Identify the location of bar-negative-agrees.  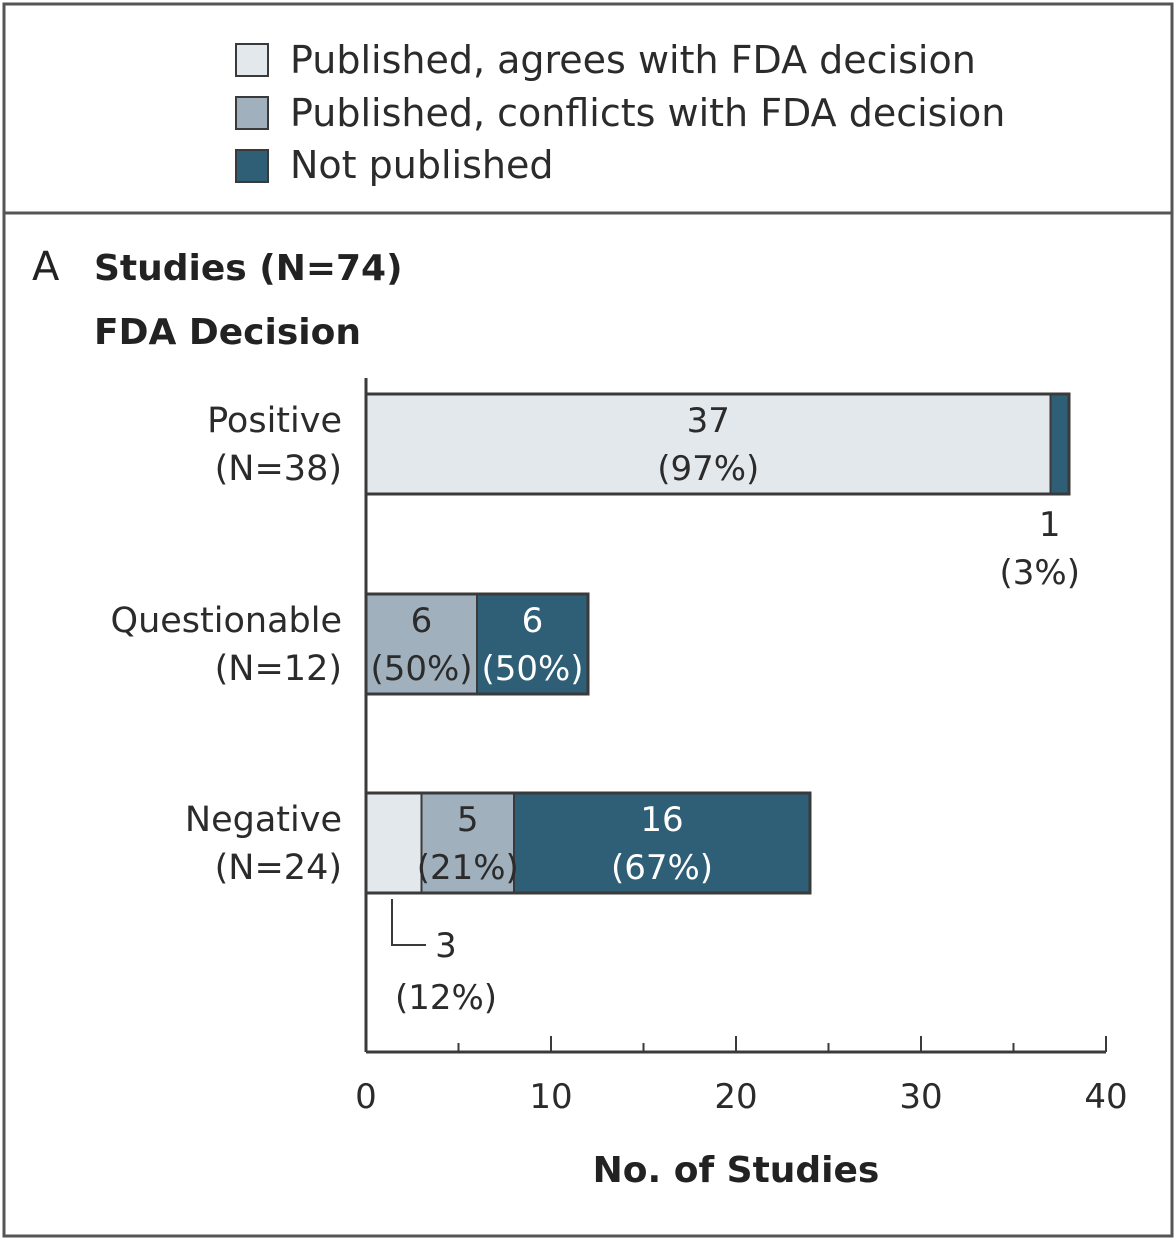
(394, 843).